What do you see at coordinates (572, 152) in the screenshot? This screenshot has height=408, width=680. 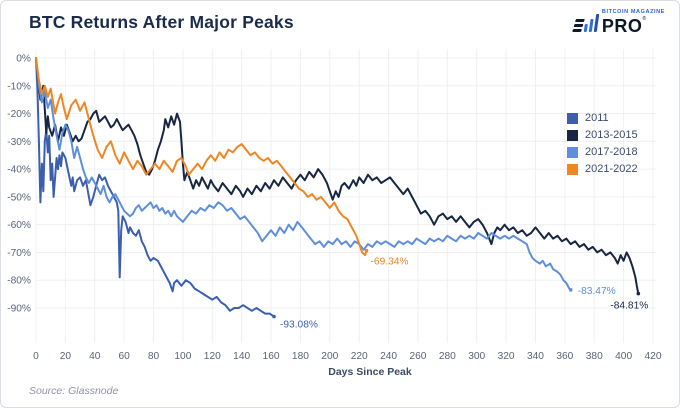 I see `legend-swatch-2017-2018` at bounding box center [572, 152].